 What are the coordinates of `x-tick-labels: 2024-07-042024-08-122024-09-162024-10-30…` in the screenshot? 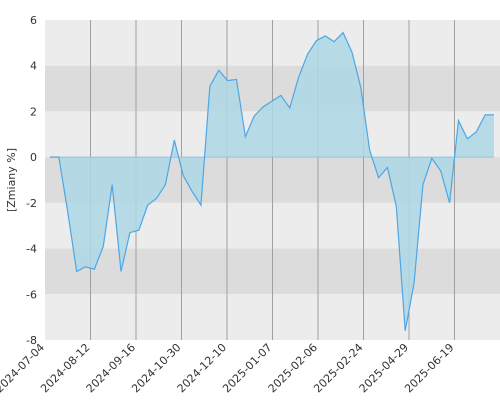 It's located at (228, 368).